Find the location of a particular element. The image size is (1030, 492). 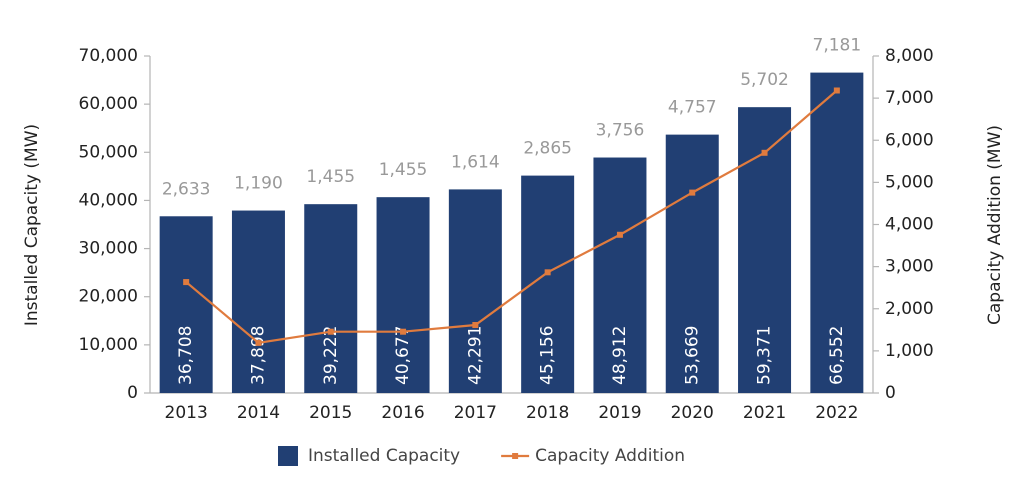

x-tick-label: 2019 is located at coordinates (619, 413).